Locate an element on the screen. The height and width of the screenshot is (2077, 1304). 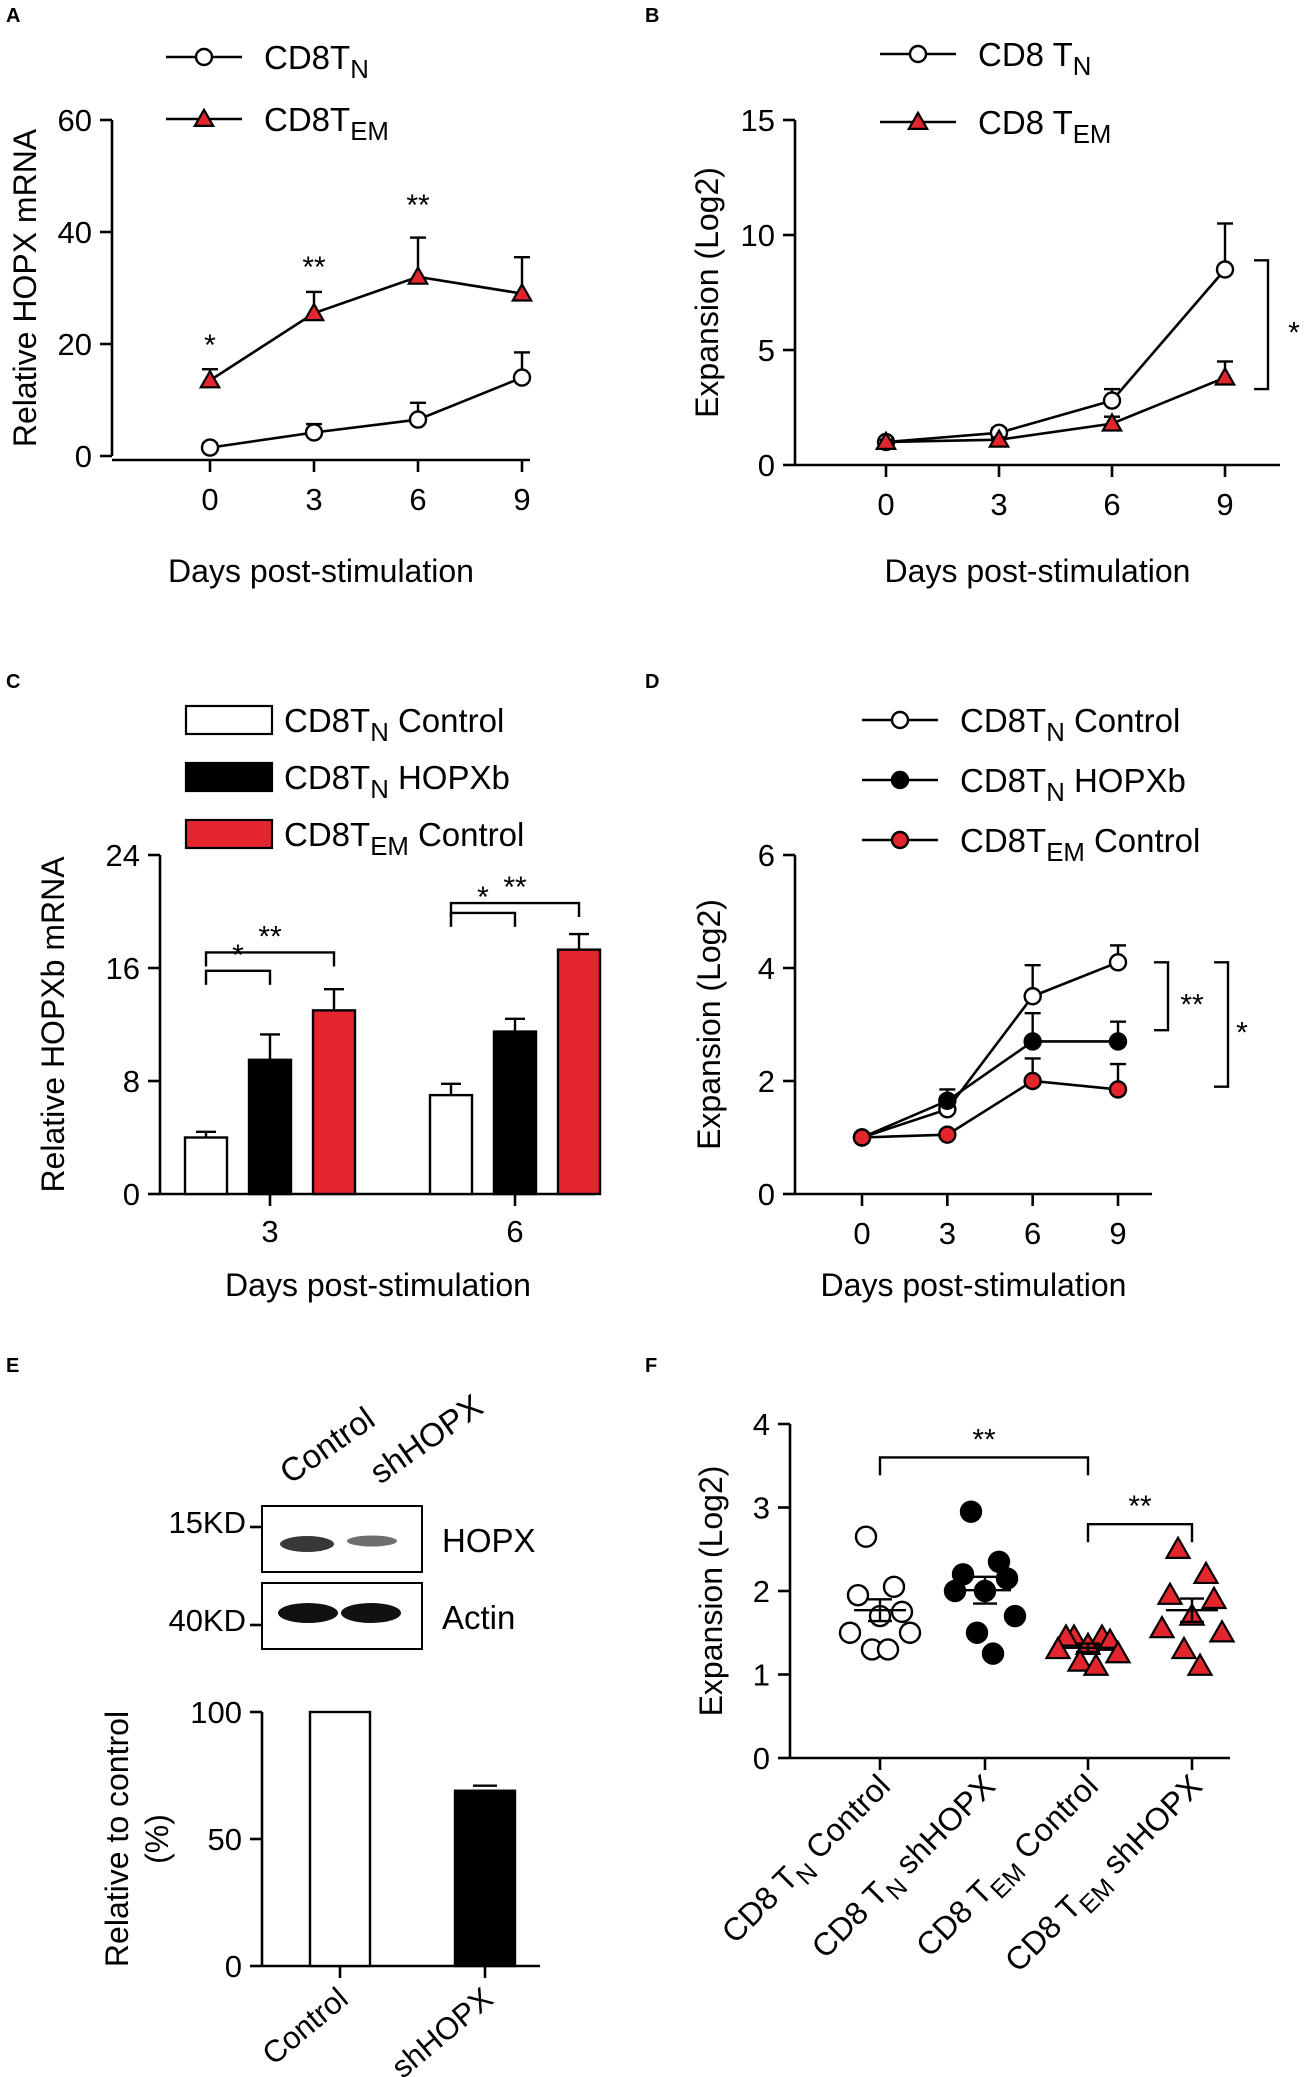
x-tick-label-2-main: CD8 T is located at coordinates (954, 1918).